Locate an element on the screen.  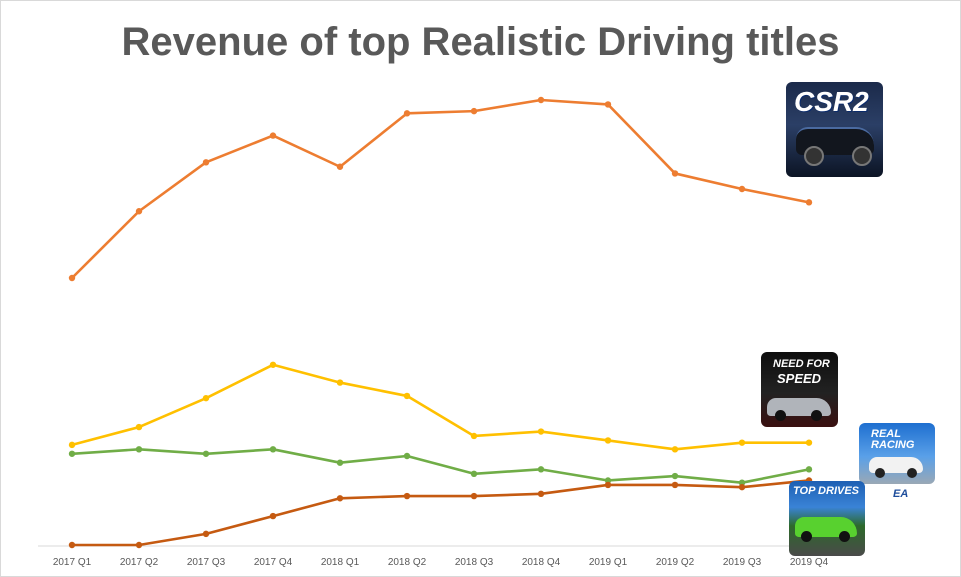
csr2-icon: CSR2 is located at coordinates (834, 129).